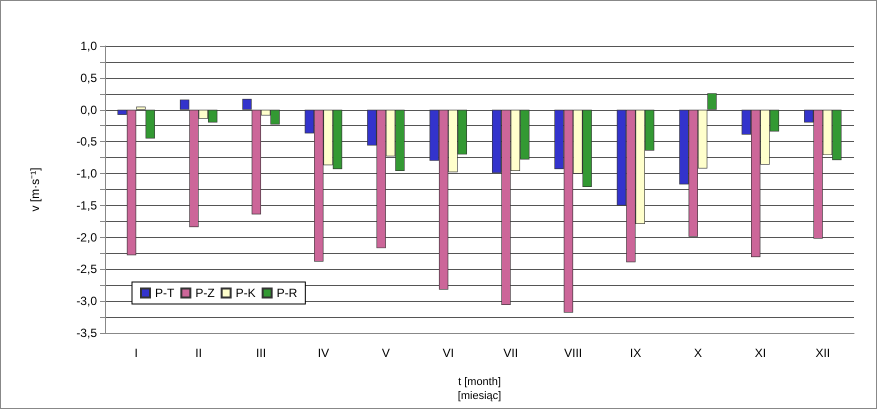 The width and height of the screenshot is (877, 409). Describe the element at coordinates (698, 353) in the screenshot. I see `x-tick-label: X` at that location.